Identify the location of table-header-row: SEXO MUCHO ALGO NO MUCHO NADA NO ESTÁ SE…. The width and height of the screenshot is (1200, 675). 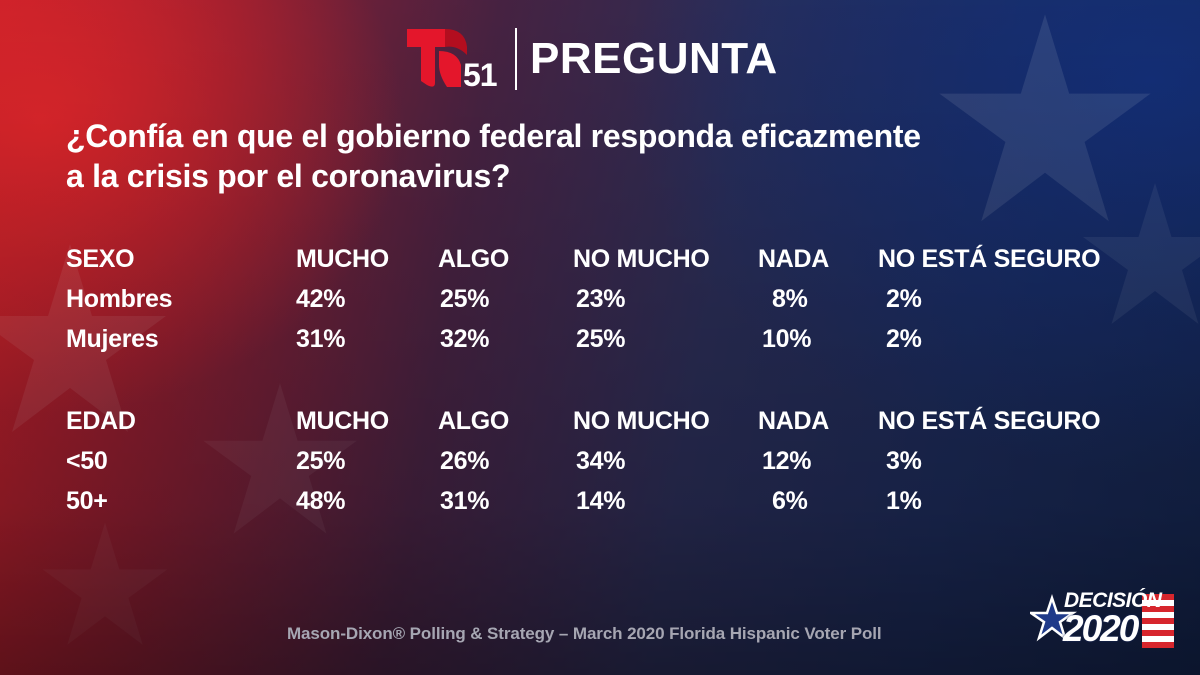
(616, 264).